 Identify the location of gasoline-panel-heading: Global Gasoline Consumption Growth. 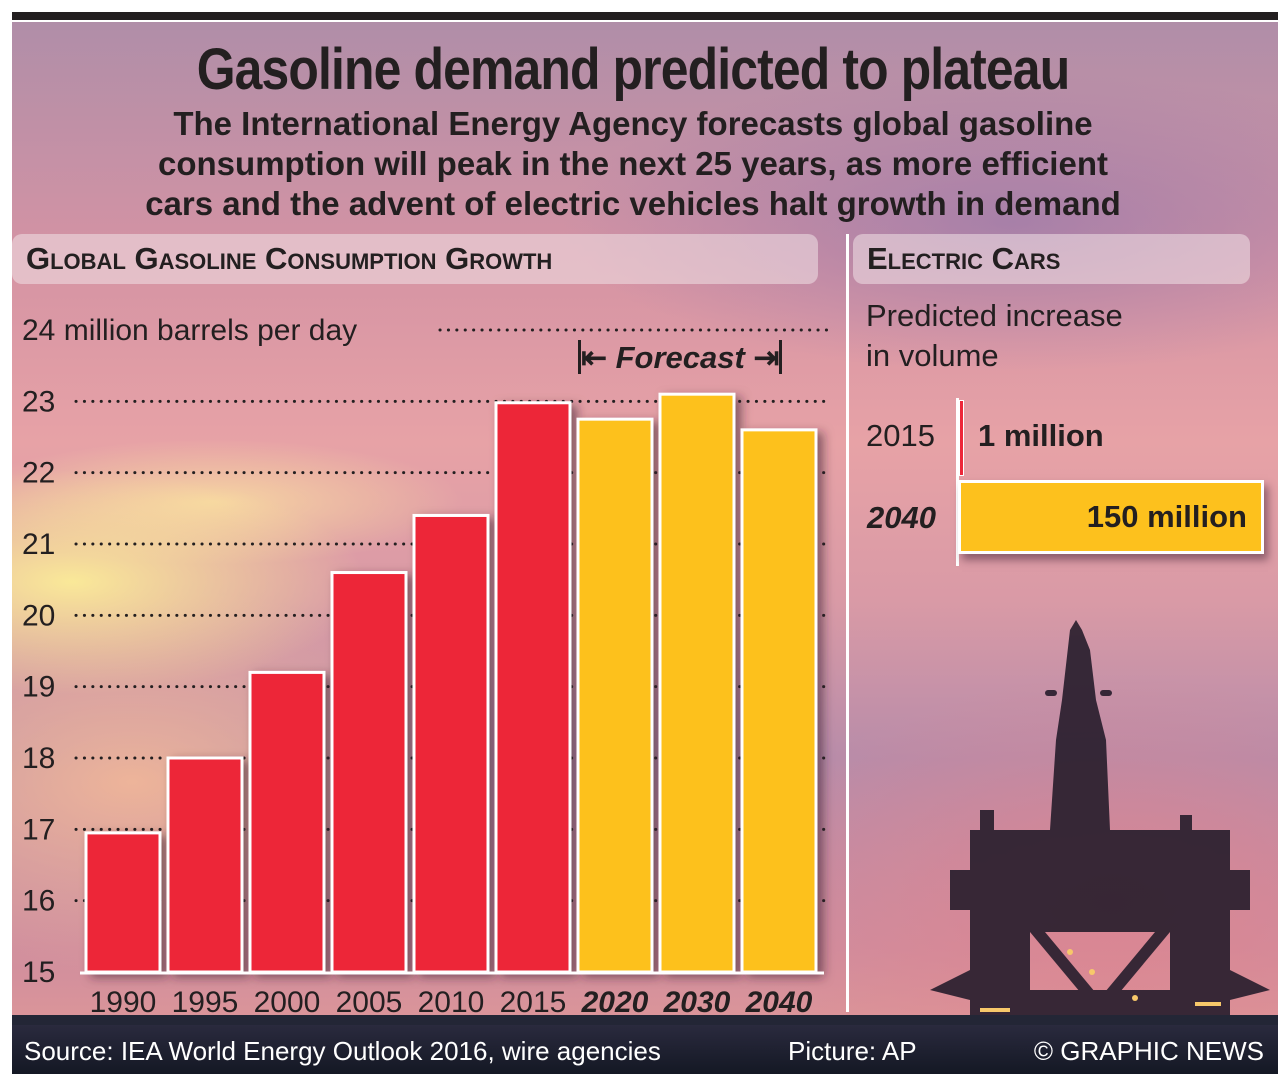
(415, 259).